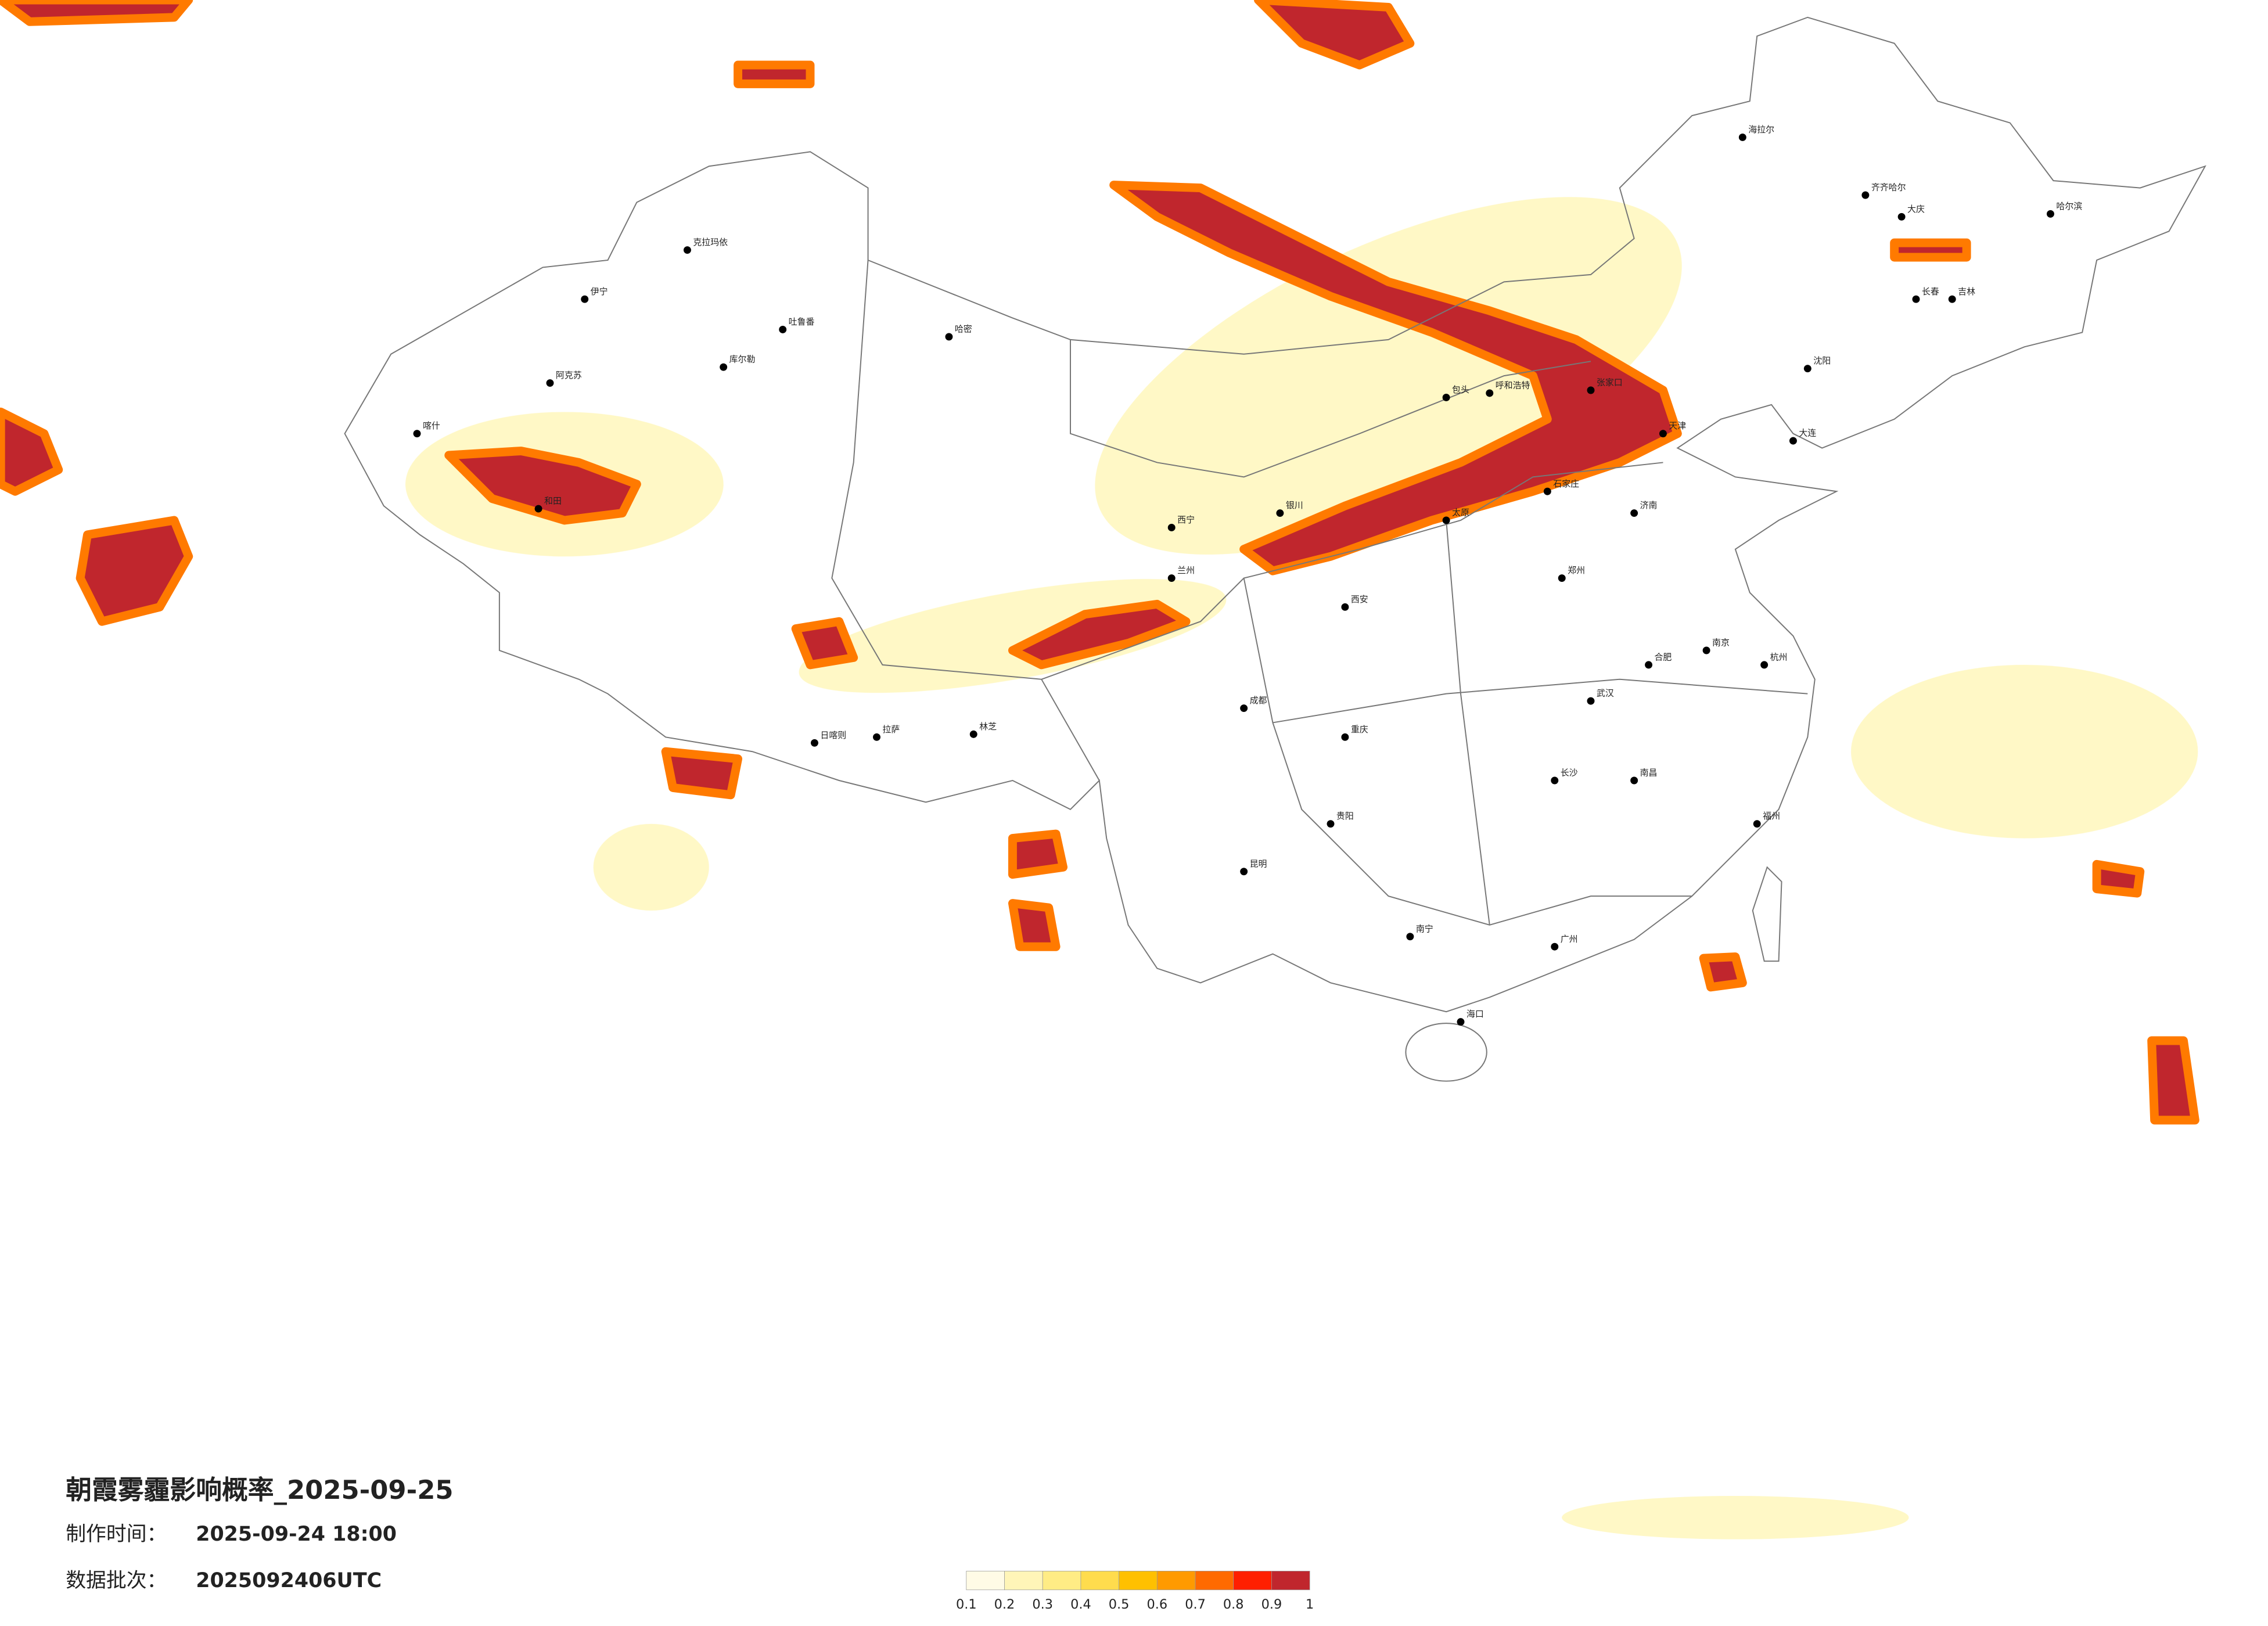 Image resolution: width=2268 pixels, height=1626 pixels. Describe the element at coordinates (802, 322) in the screenshot. I see `city-label: 吐鲁番` at that location.